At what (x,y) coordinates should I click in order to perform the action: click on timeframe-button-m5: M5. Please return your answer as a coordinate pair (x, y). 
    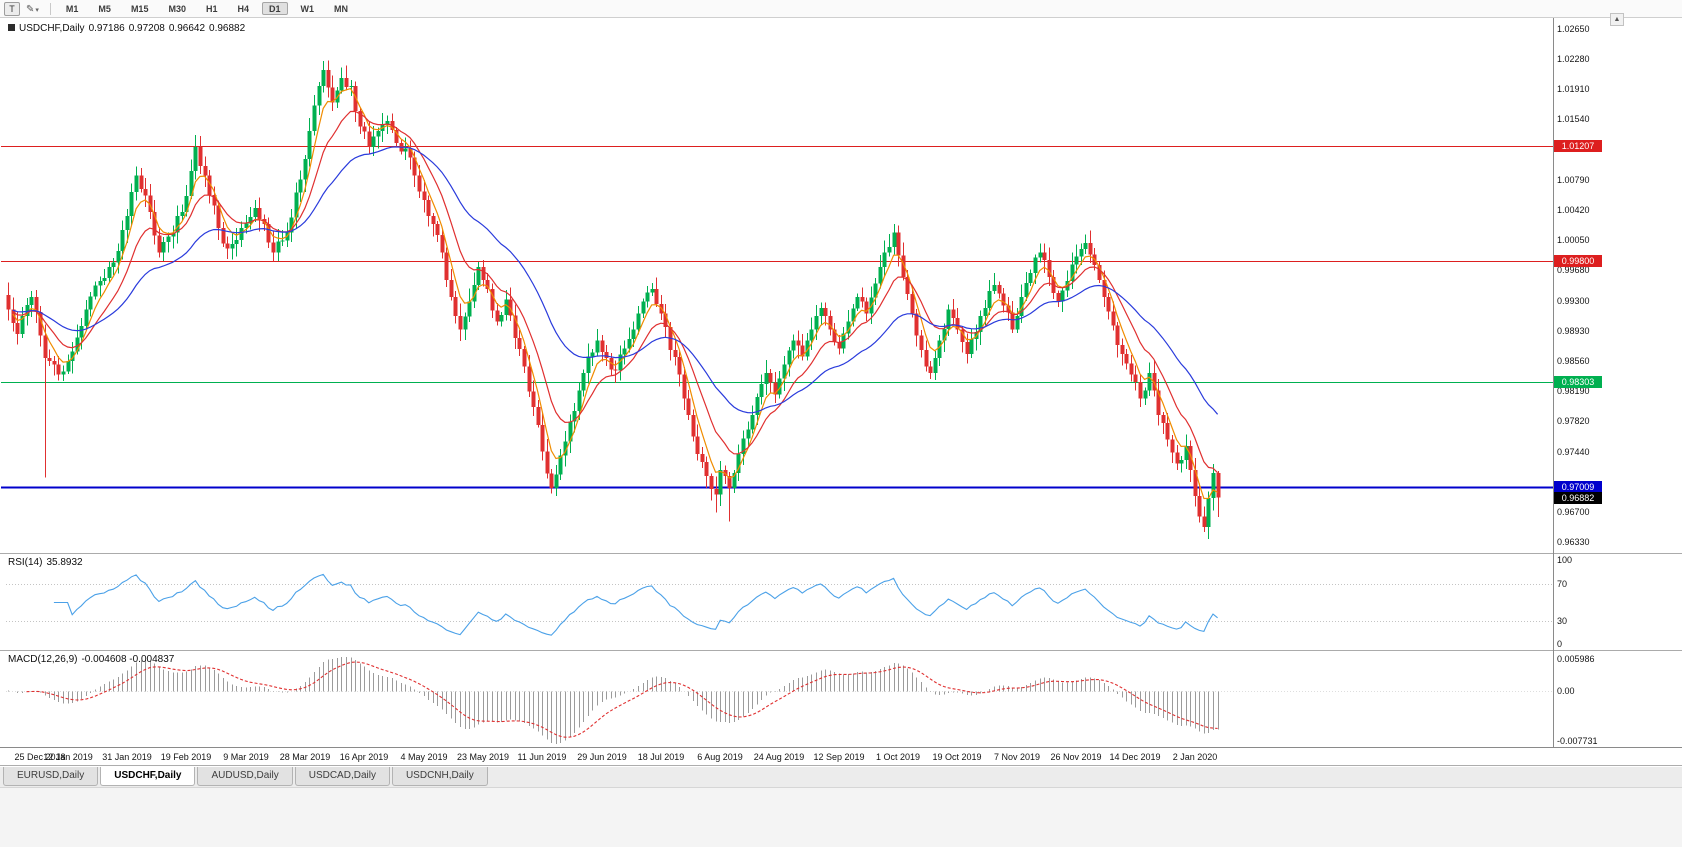
    Looking at the image, I should click on (104, 8).